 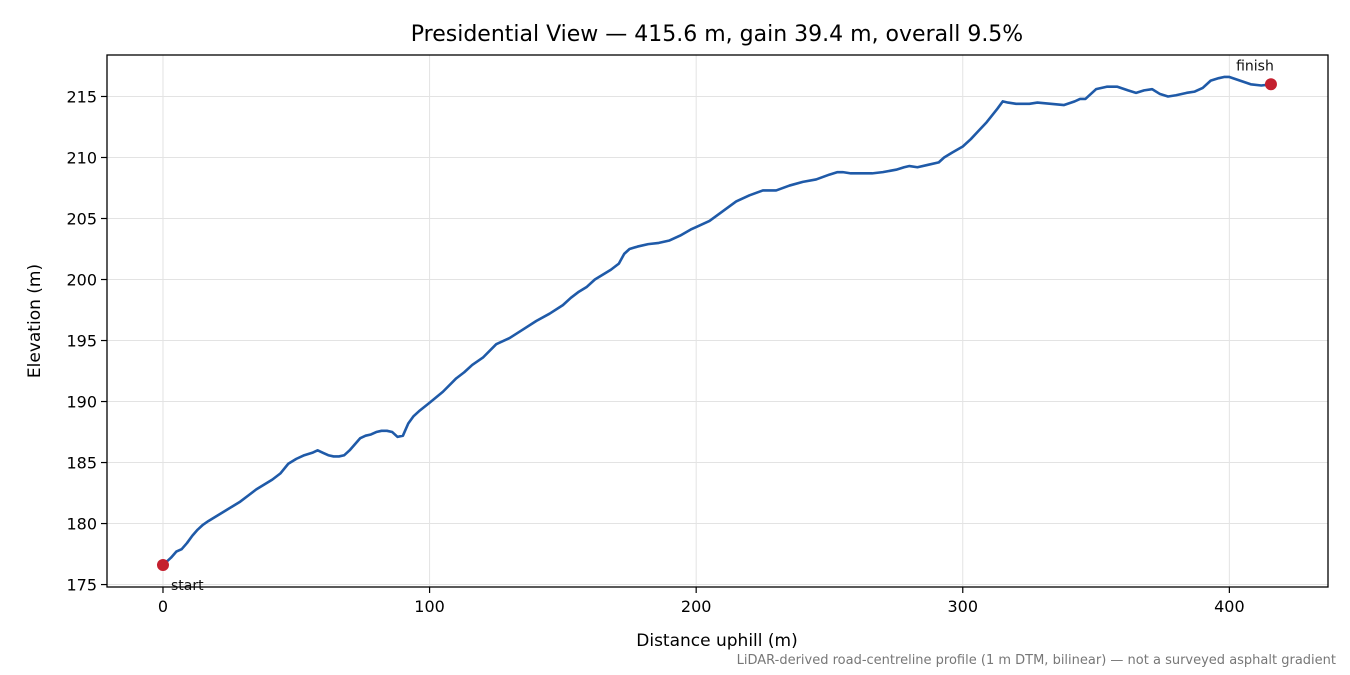 What do you see at coordinates (1229, 606) in the screenshot?
I see `x-tick-label-4: 400` at bounding box center [1229, 606].